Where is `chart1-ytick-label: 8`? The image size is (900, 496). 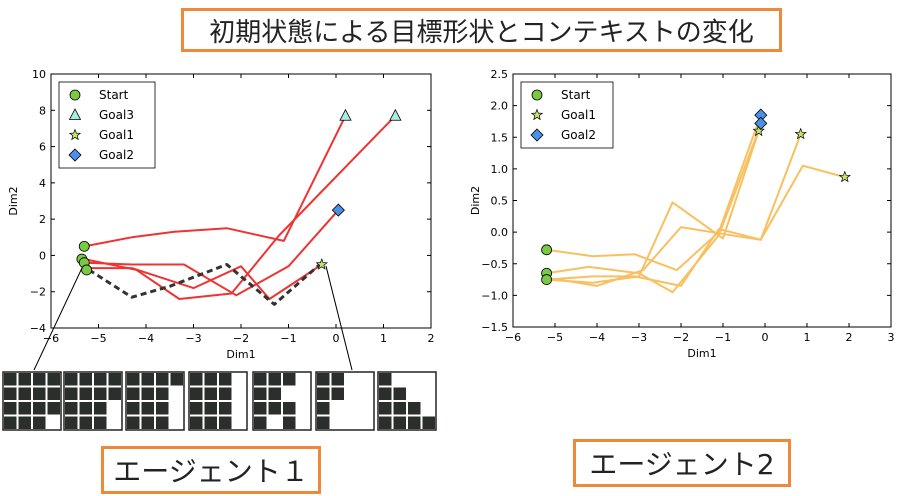 chart1-ytick-label: 8 is located at coordinates (42, 110).